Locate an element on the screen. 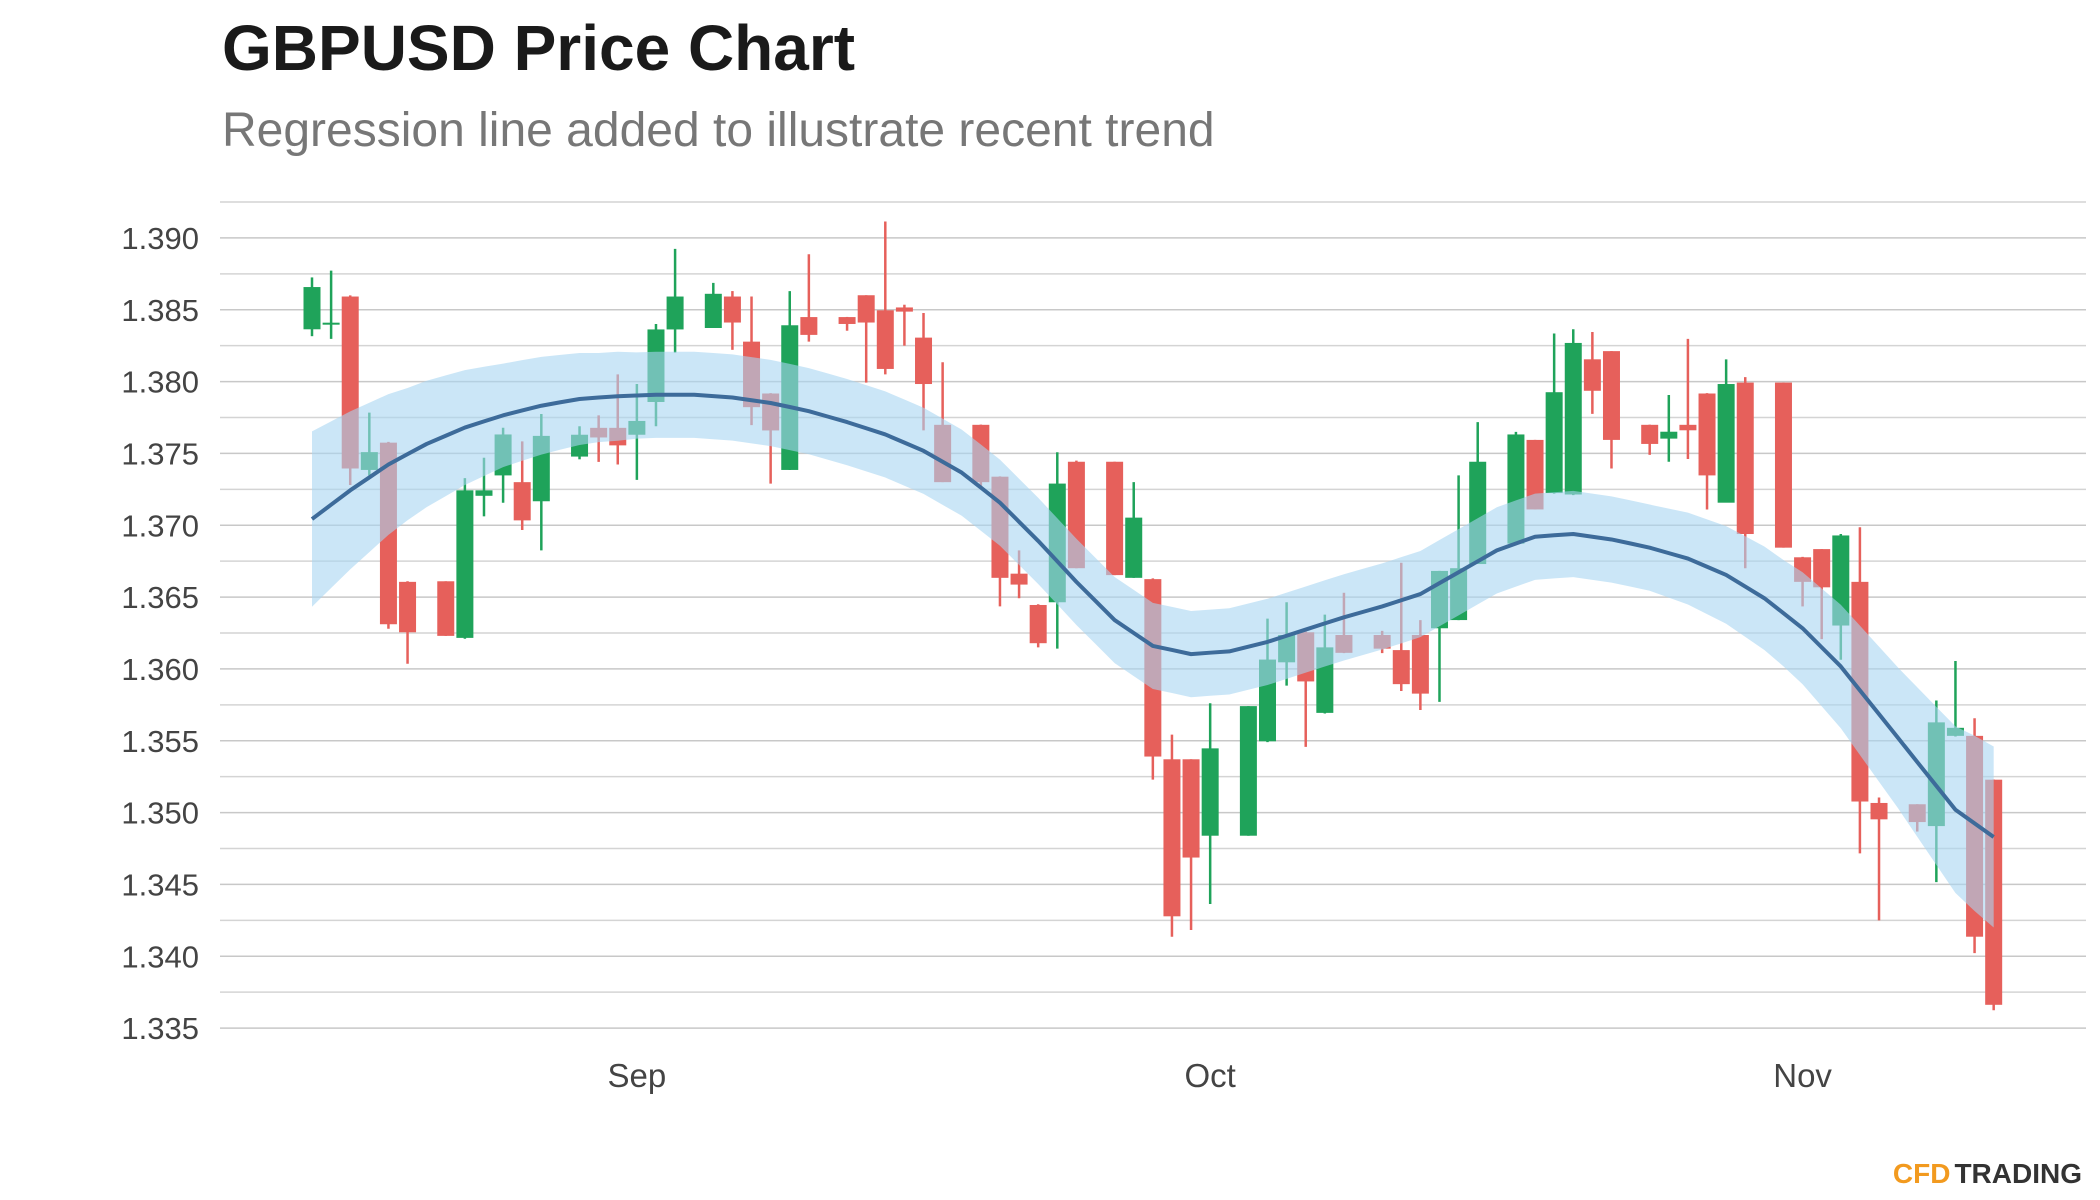  y-tick-label: 1.335 is located at coordinates (160, 1028).